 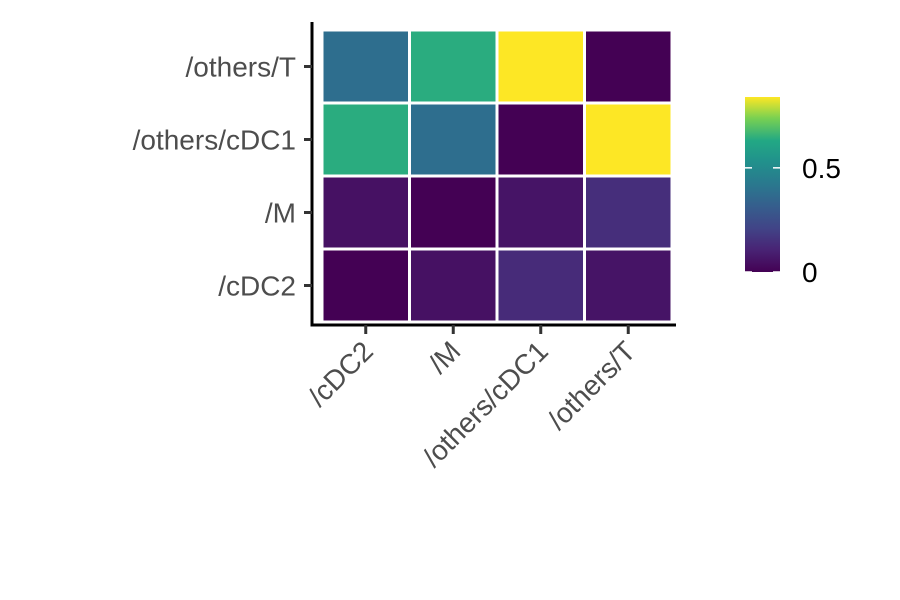 I want to click on y-tick-label: /M, so click(x=280, y=213).